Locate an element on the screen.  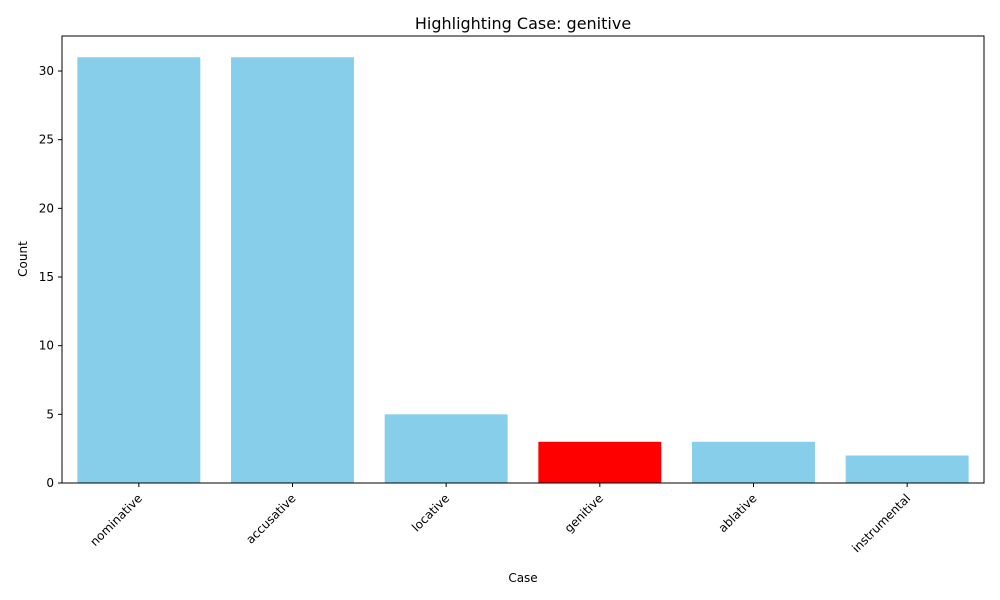
bar-ablative is located at coordinates (753, 462).